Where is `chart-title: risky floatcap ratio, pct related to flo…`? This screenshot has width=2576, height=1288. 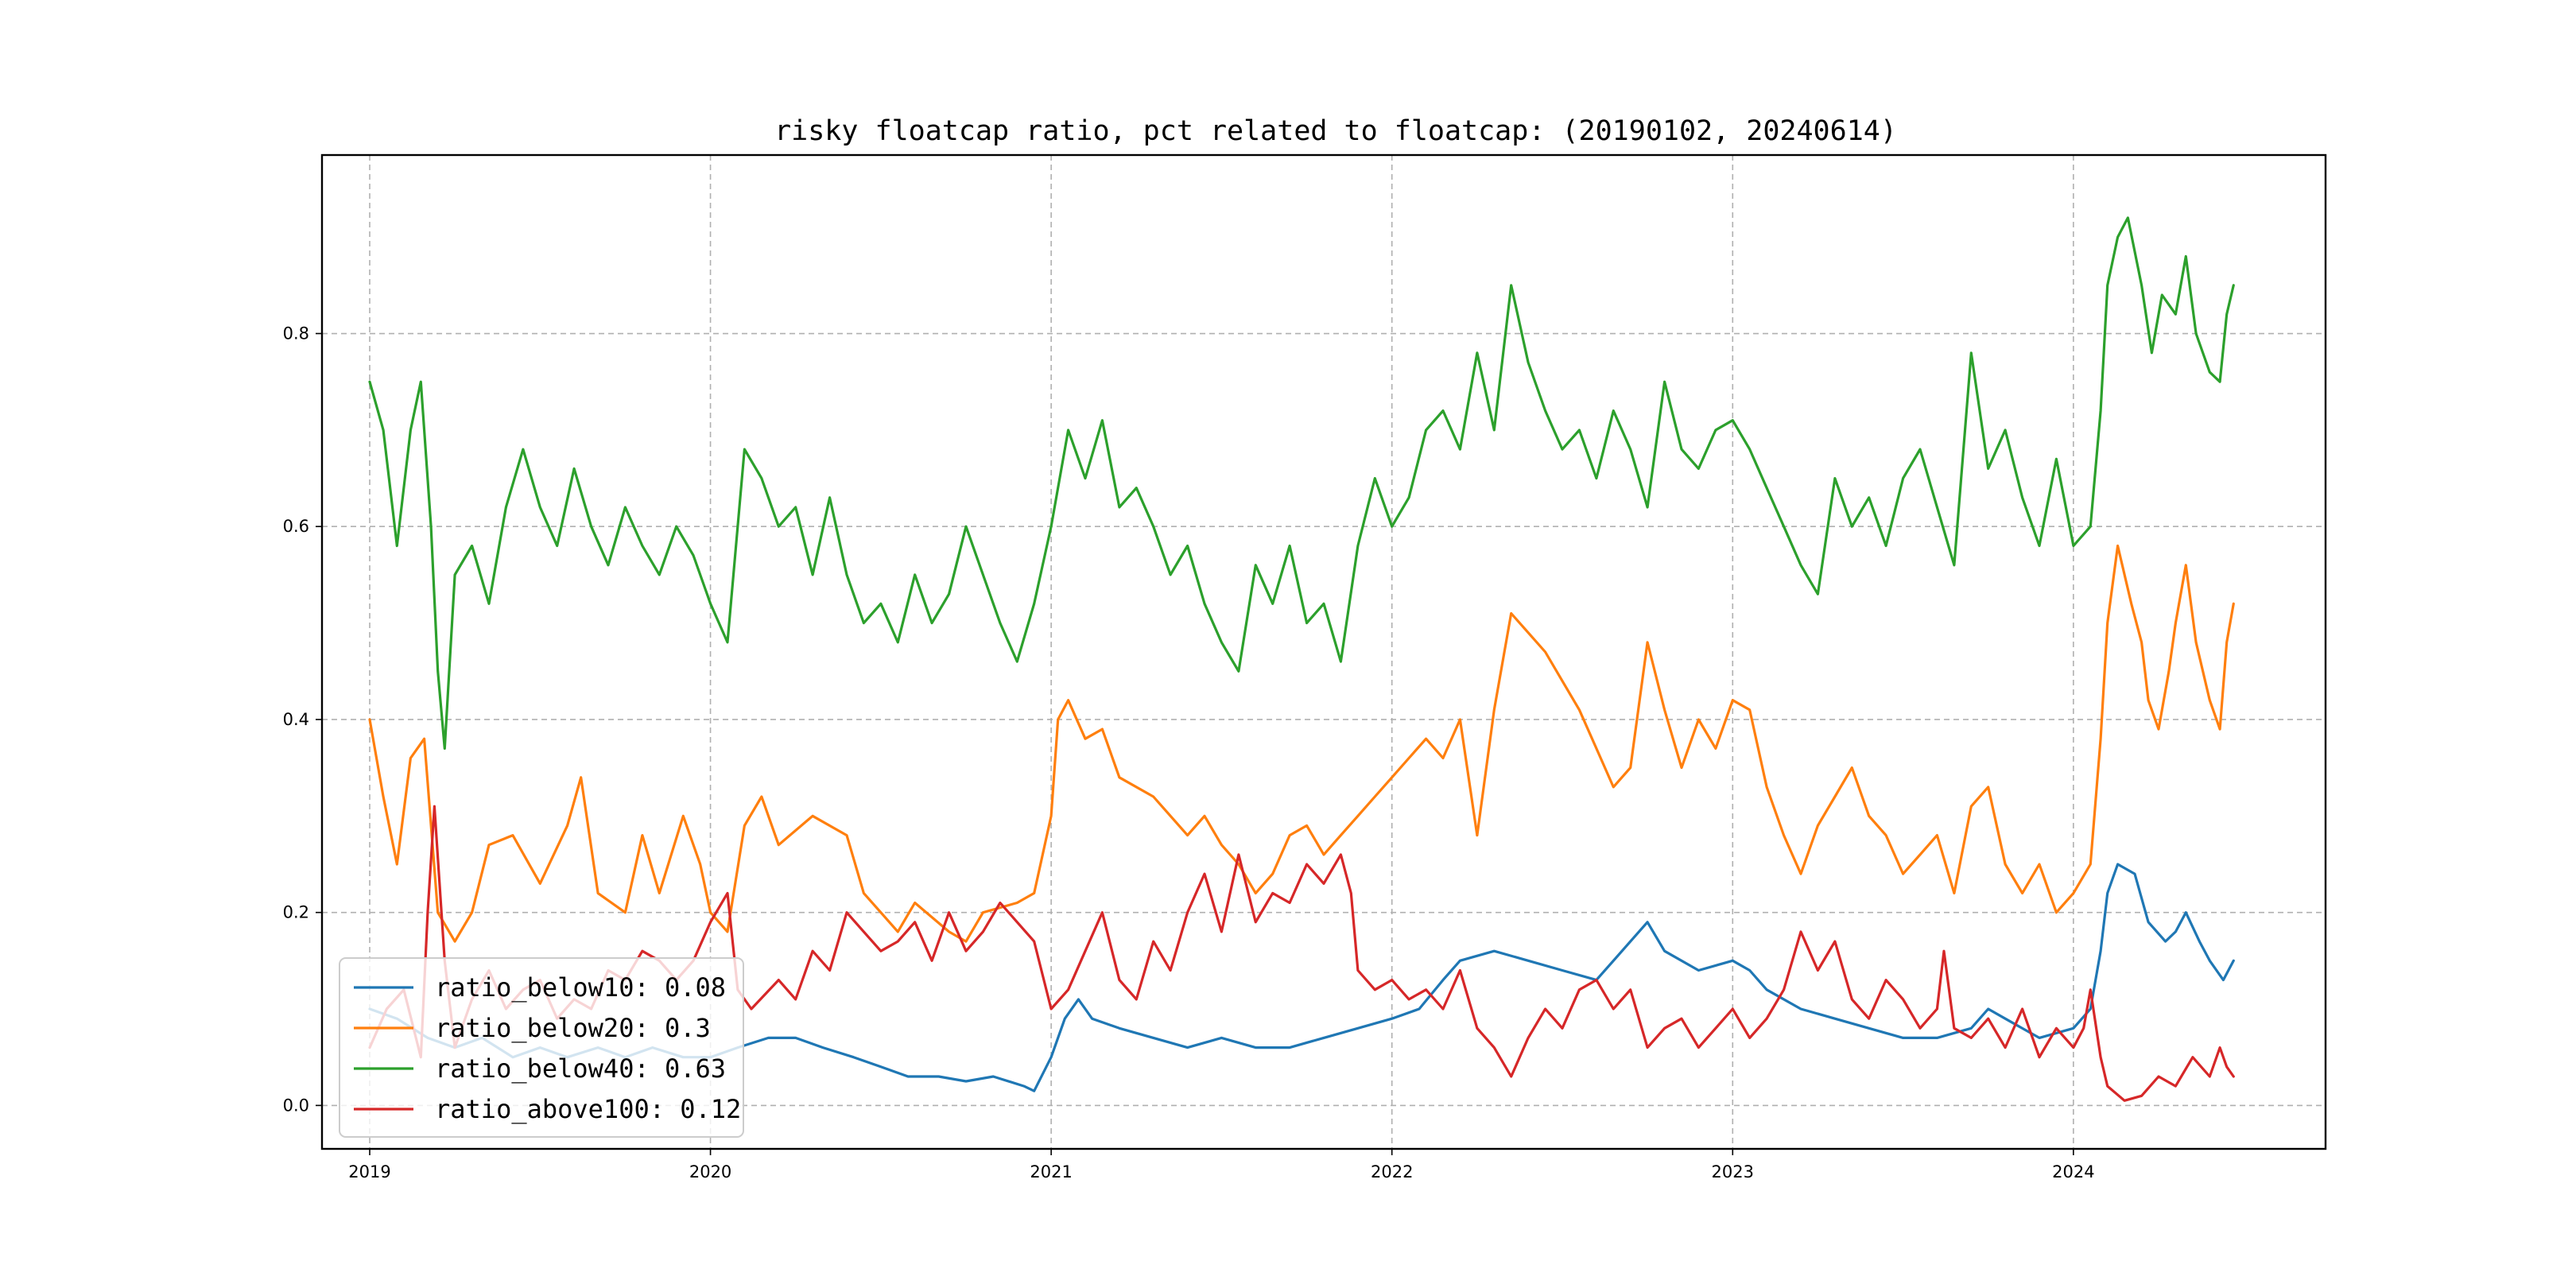
chart-title: risky floatcap ratio, pct related to flo… is located at coordinates (1335, 131).